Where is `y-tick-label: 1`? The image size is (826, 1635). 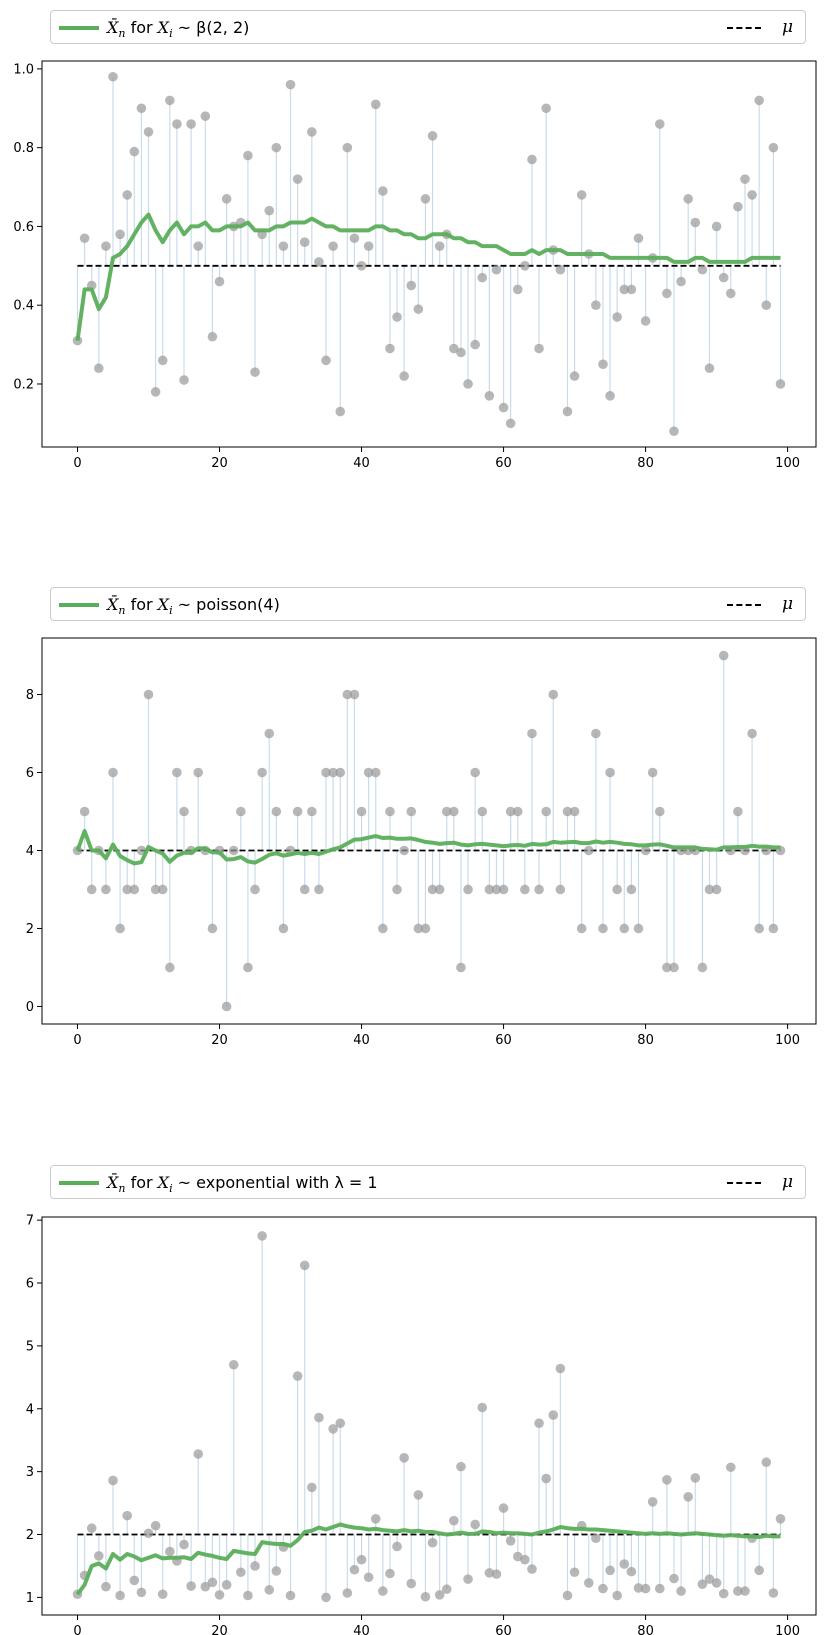 y-tick-label: 1 is located at coordinates (30, 1598).